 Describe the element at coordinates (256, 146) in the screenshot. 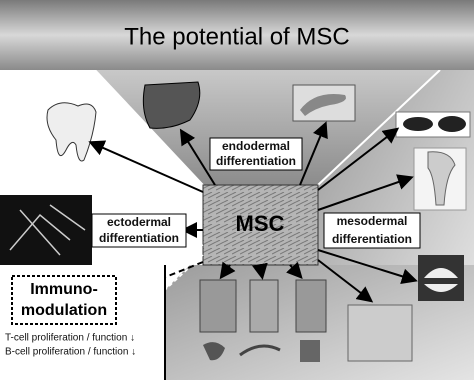

I see `branch-label: endodermal` at that location.